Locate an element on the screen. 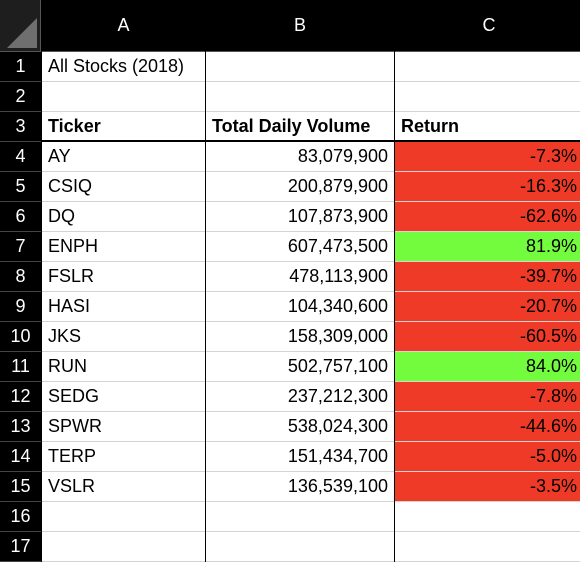 Image resolution: width=580 pixels, height=562 pixels. row-header-3: 3 is located at coordinates (20, 127).